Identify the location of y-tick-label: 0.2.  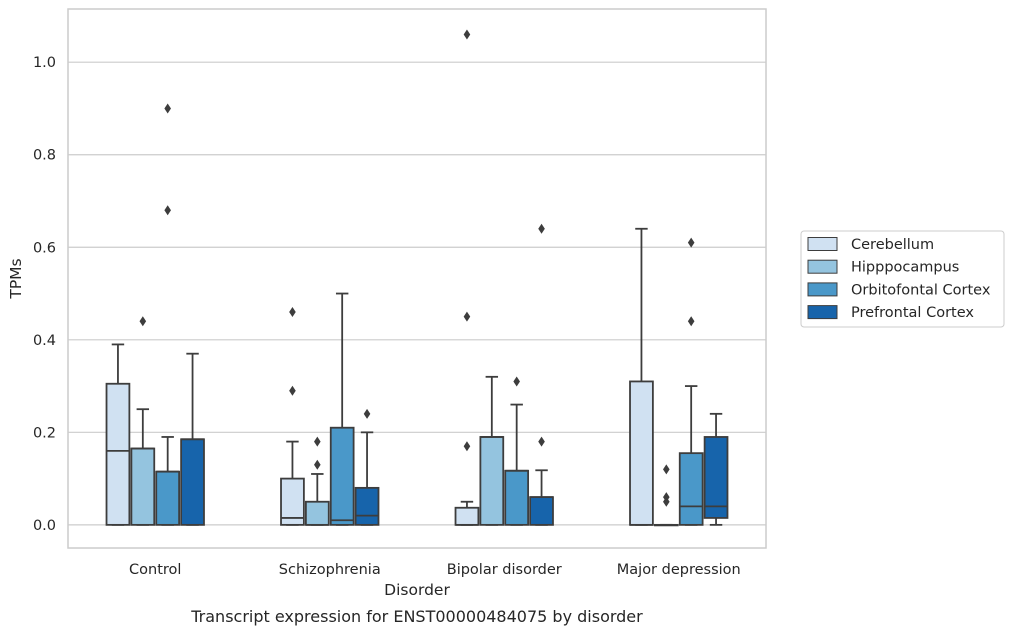
(44, 433).